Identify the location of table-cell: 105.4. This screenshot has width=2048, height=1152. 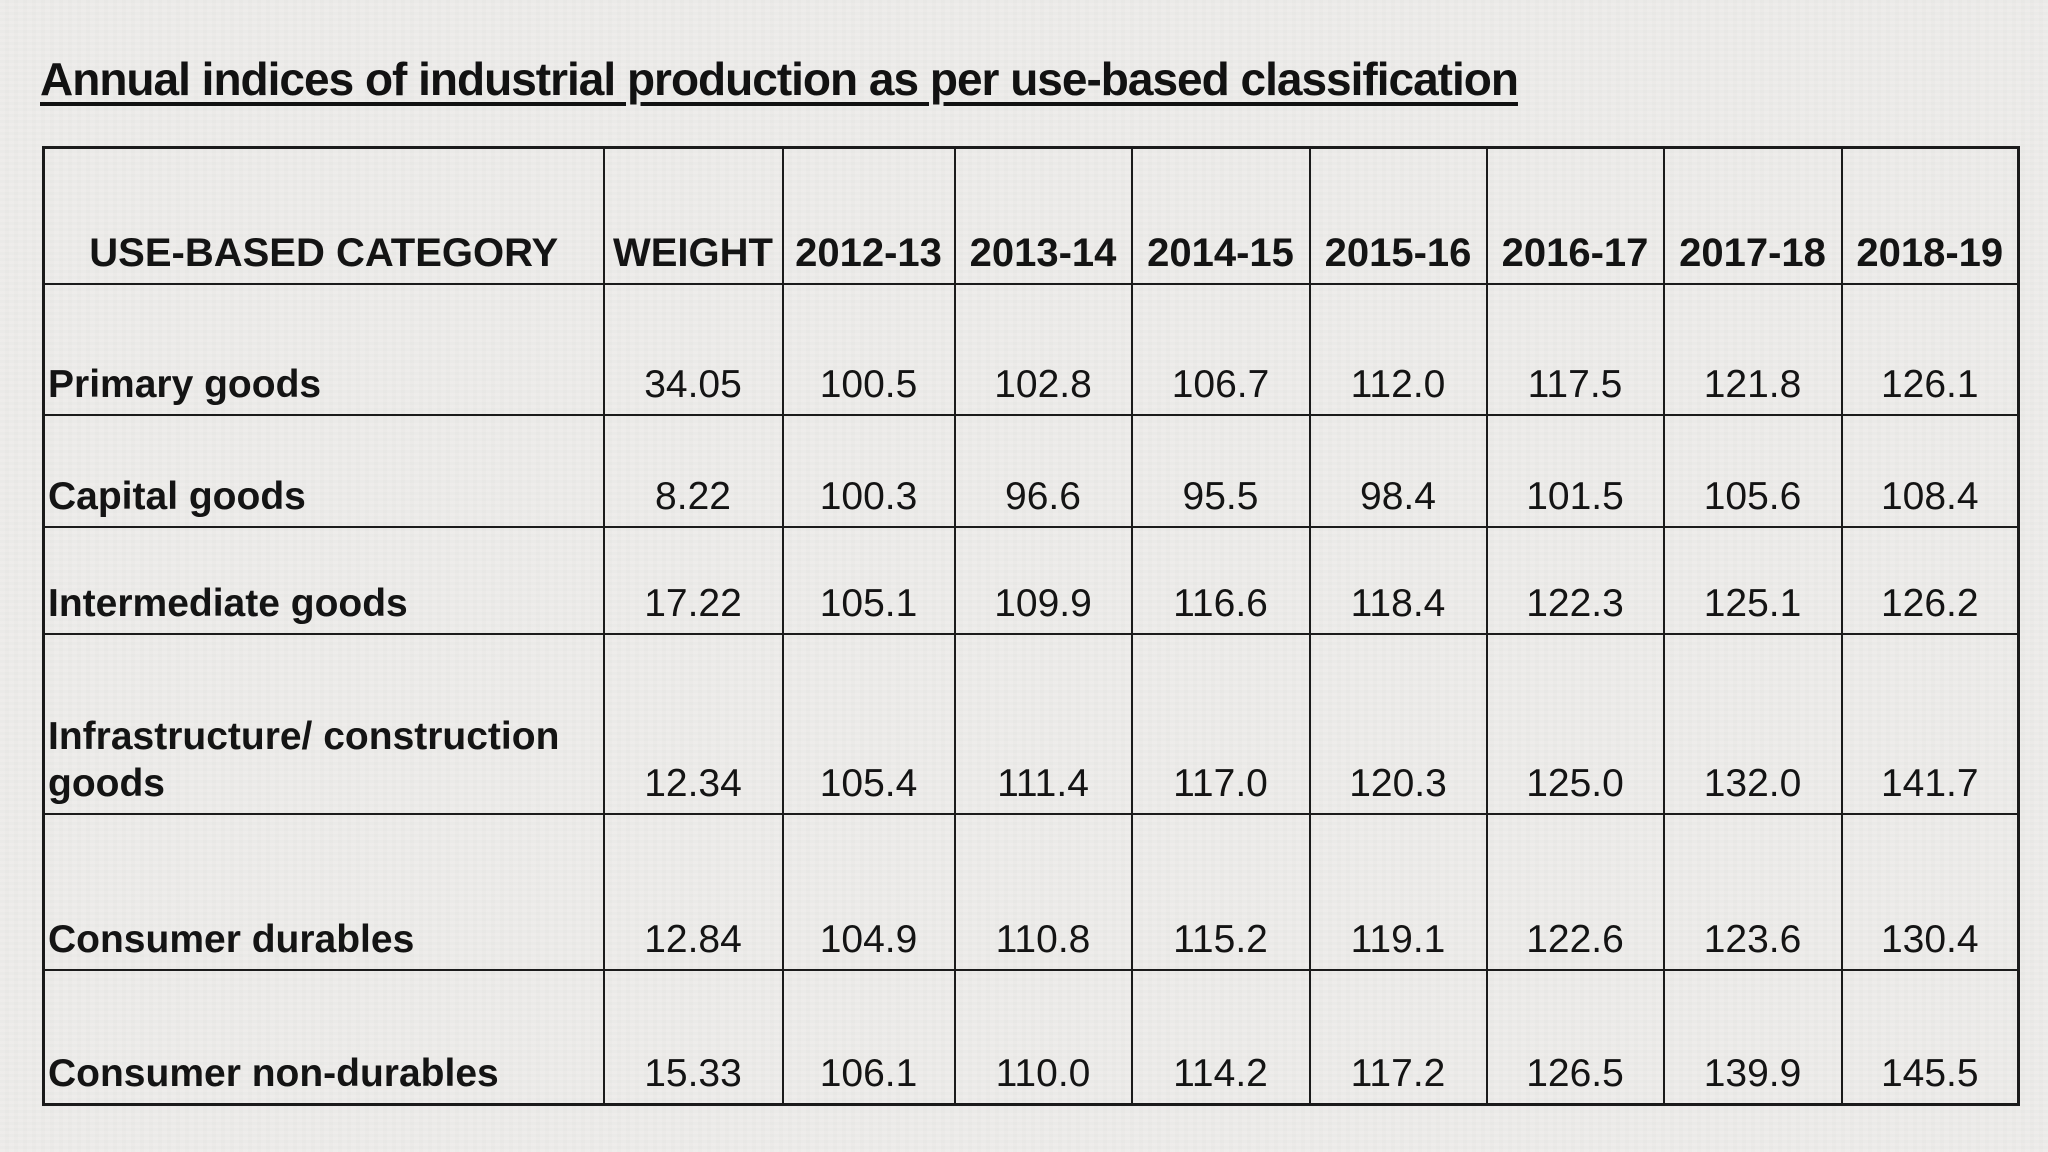
(868, 723).